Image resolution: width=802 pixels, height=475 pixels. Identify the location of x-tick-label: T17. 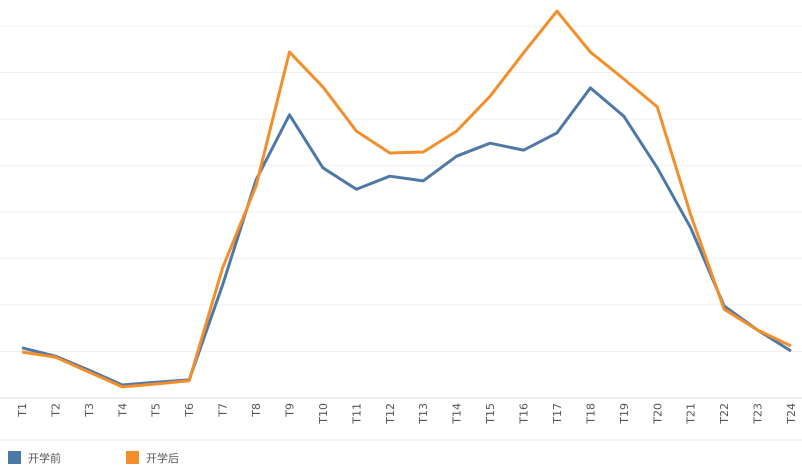
(557, 414).